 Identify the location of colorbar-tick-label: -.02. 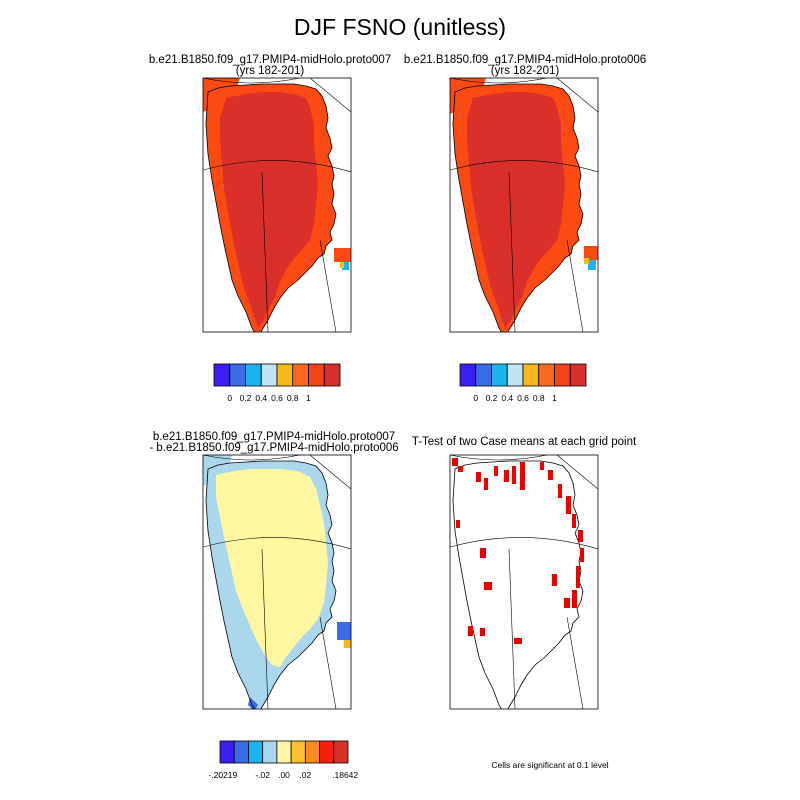
(262, 775).